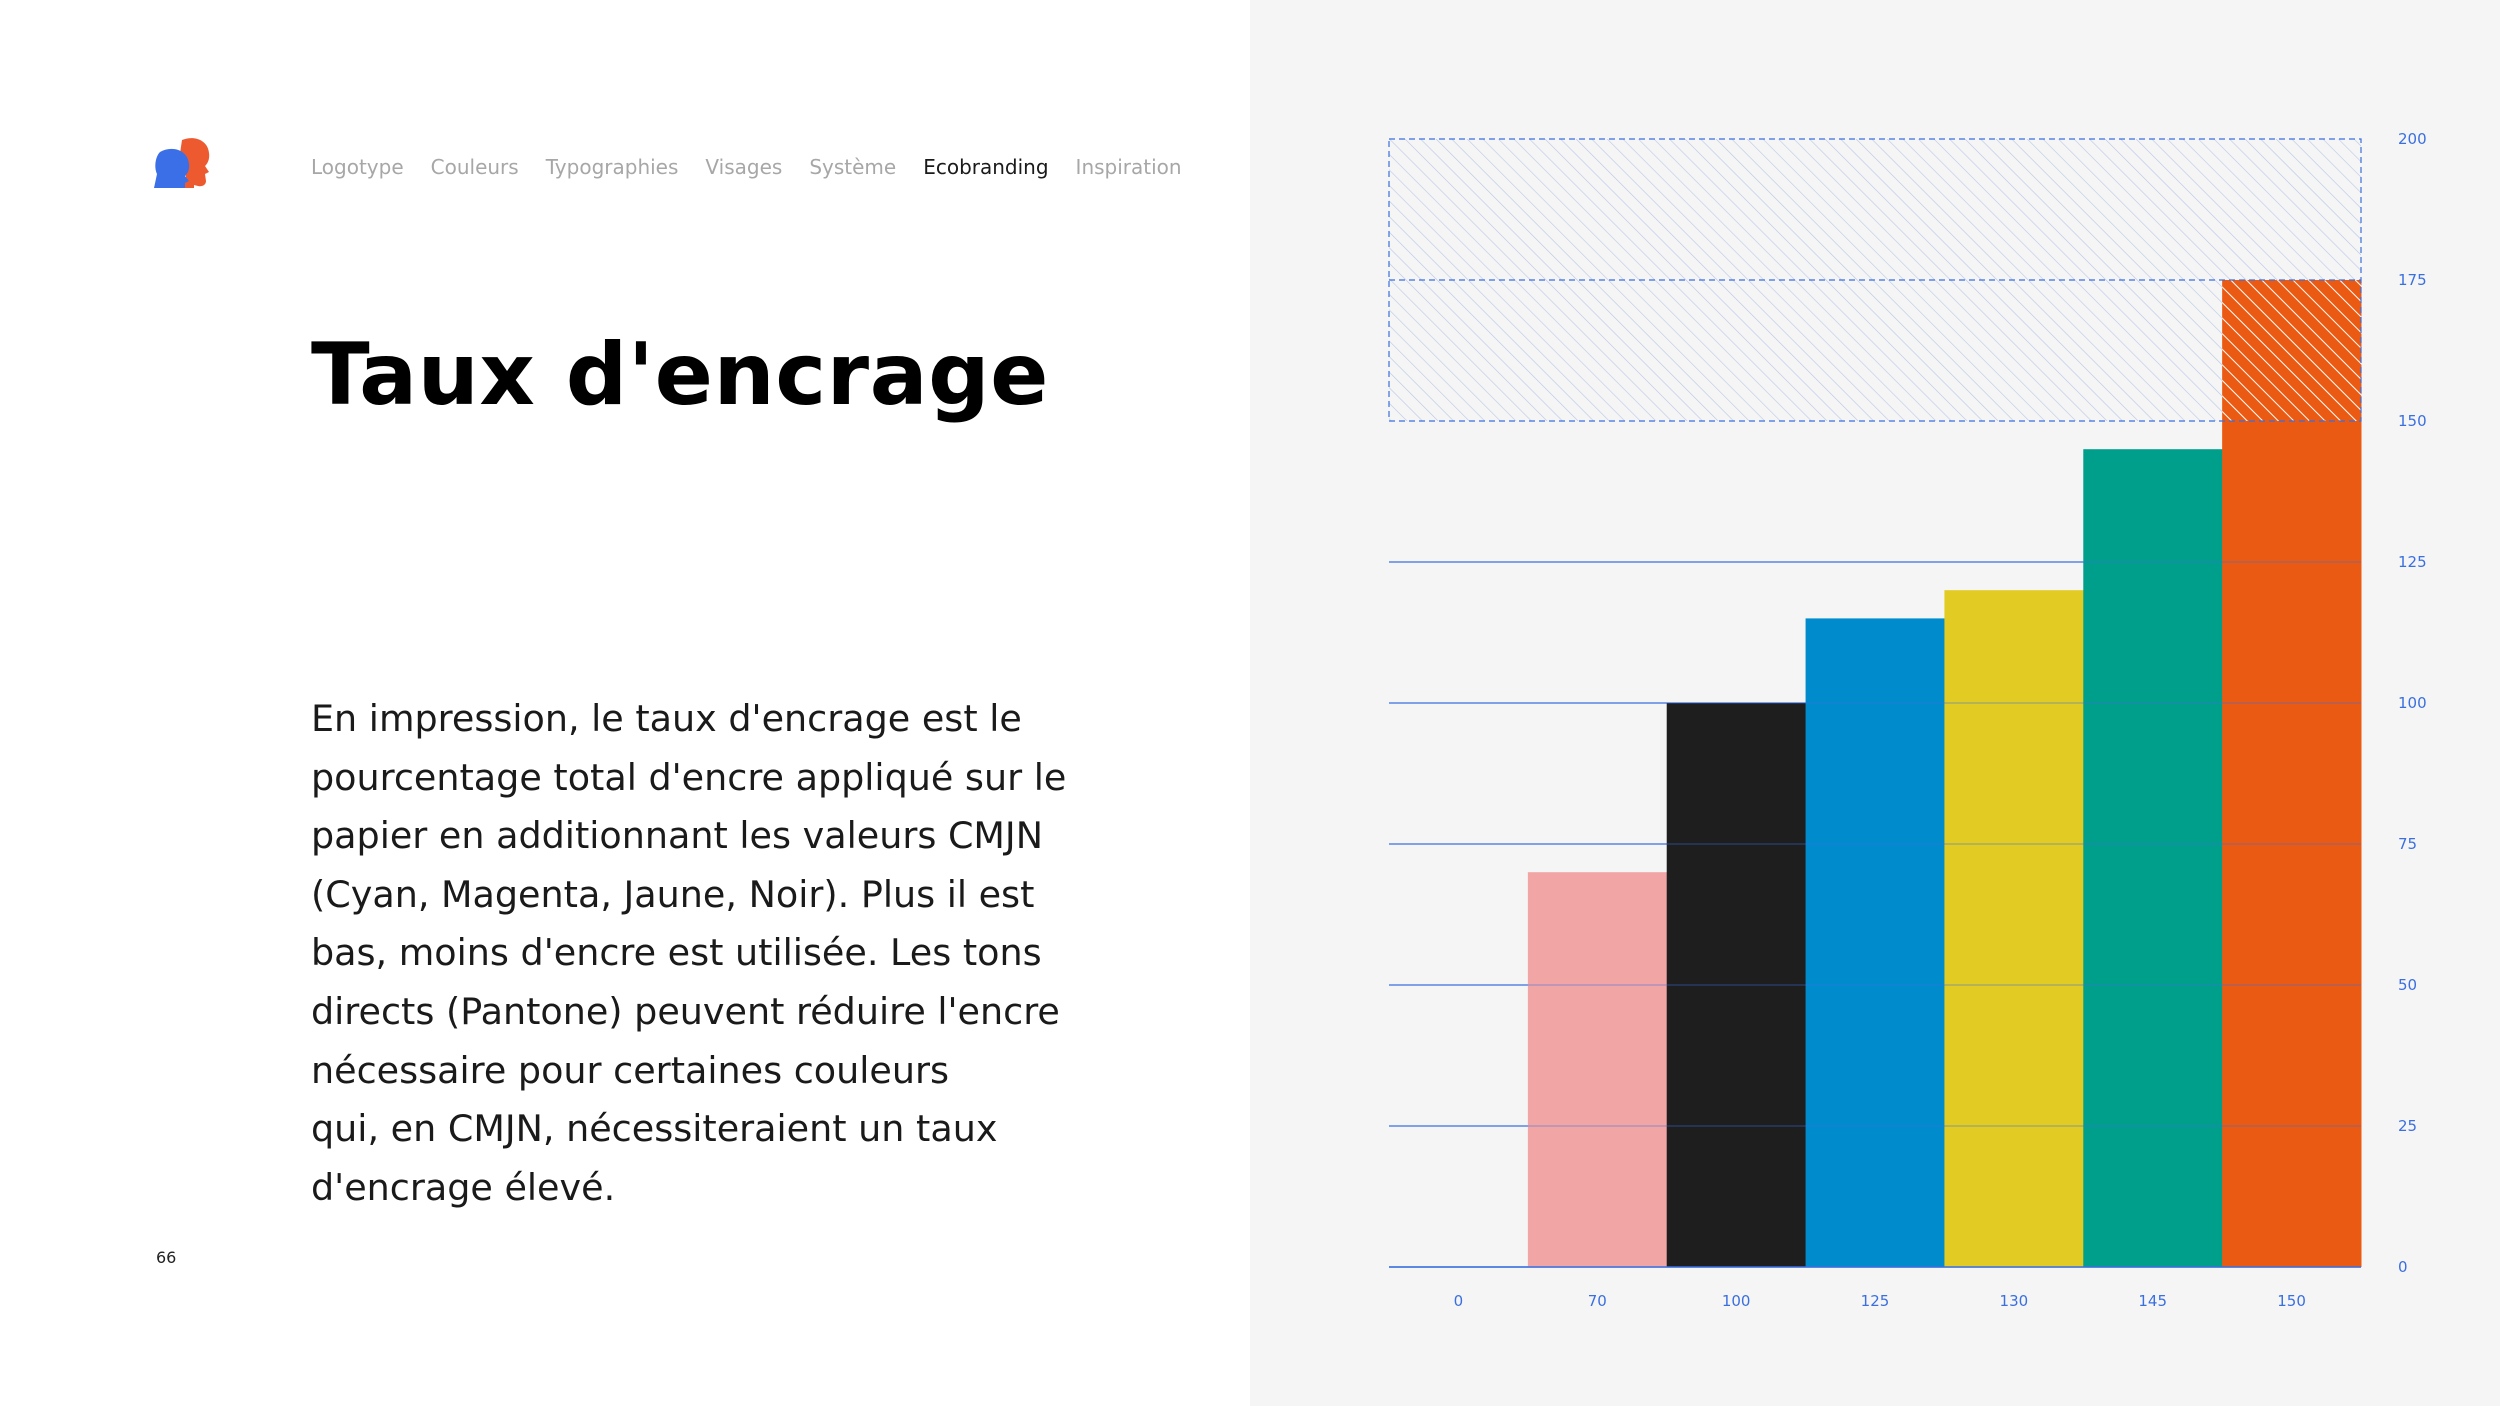 This screenshot has height=1406, width=2500. What do you see at coordinates (1597, 1301) in the screenshot?
I see `x-tick-label: 70` at bounding box center [1597, 1301].